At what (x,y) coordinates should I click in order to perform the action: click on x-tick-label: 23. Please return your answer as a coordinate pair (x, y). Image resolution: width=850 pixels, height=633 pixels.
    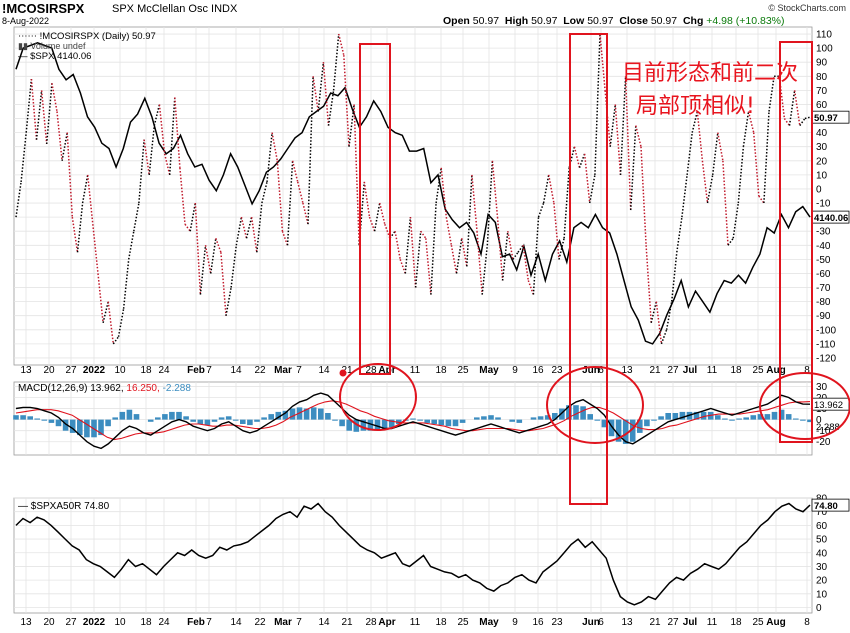
    Looking at the image, I should click on (557, 622).